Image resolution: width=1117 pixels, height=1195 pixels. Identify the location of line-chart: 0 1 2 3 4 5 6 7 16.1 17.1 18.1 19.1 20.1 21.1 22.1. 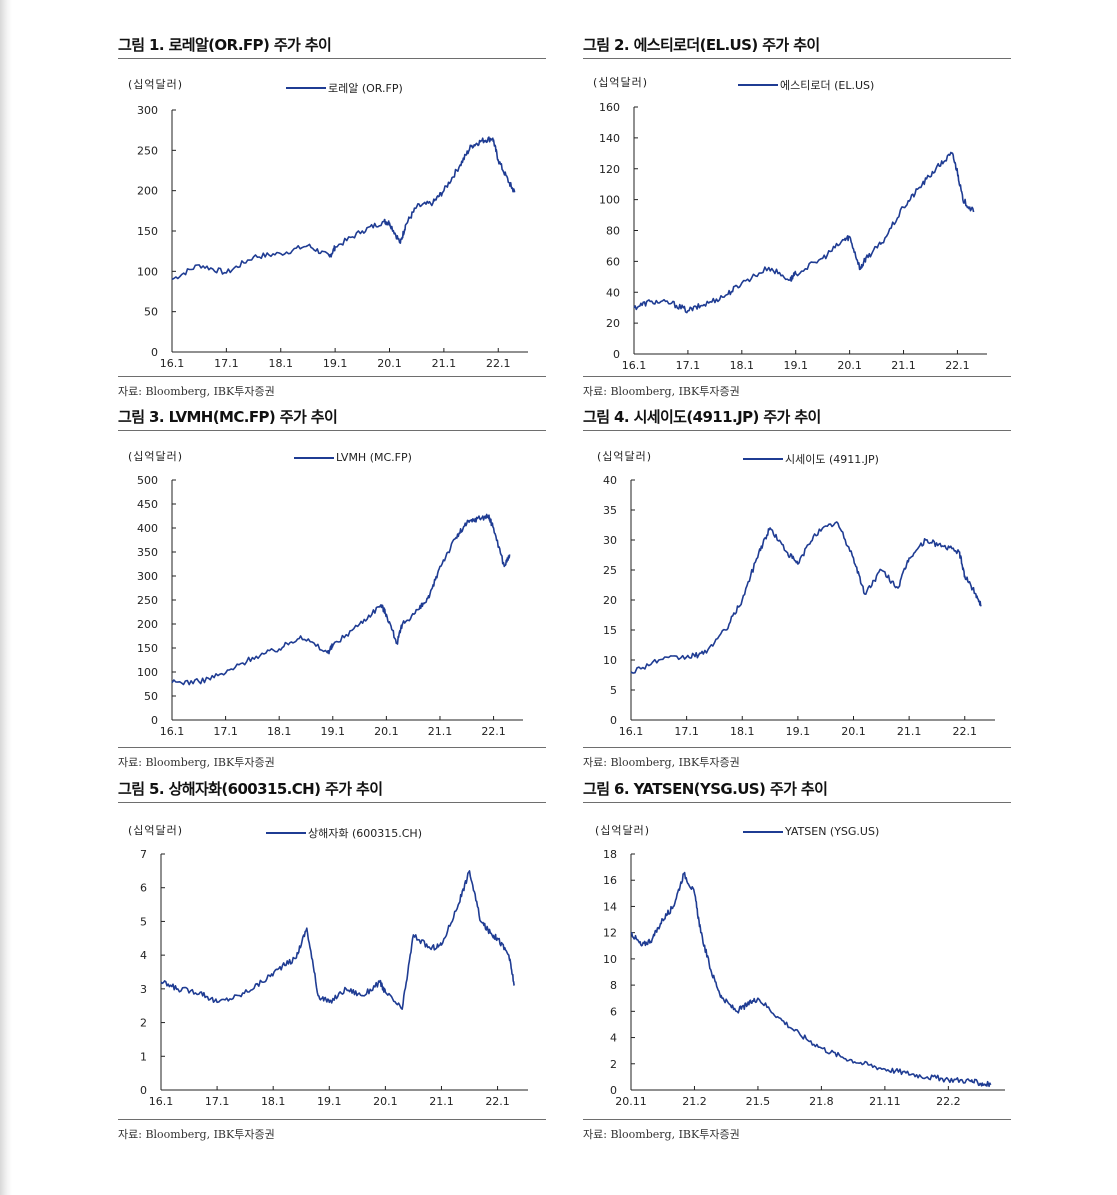
(334, 978).